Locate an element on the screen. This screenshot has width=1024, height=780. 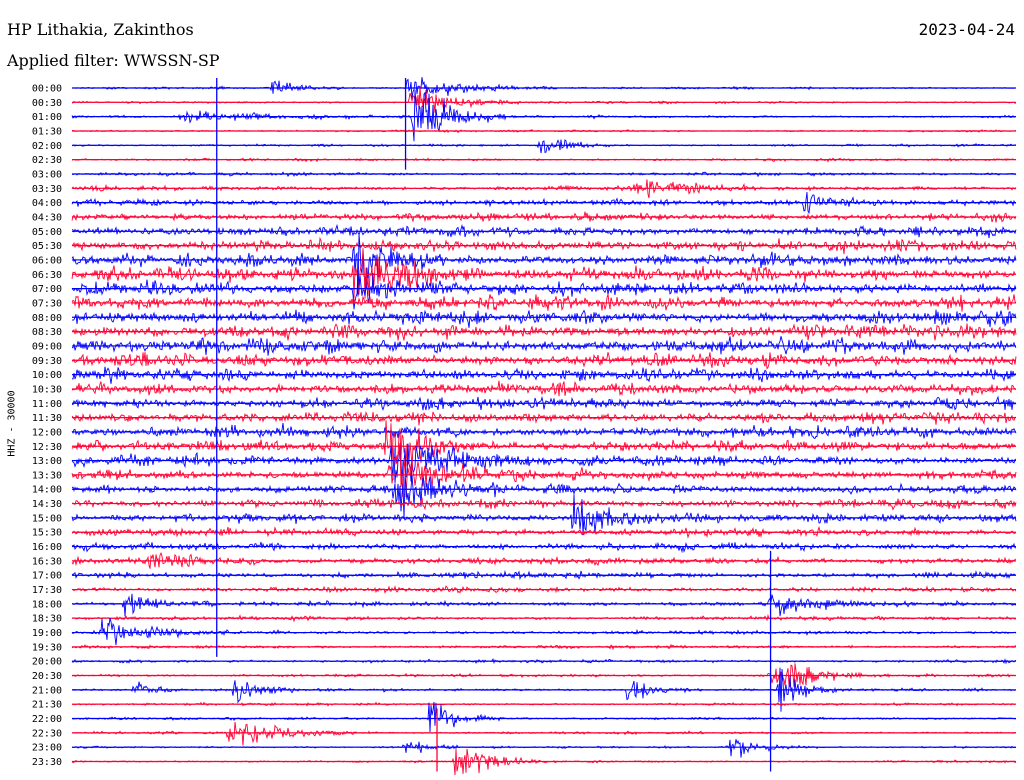
time-label: 19:30 is located at coordinates (47, 647).